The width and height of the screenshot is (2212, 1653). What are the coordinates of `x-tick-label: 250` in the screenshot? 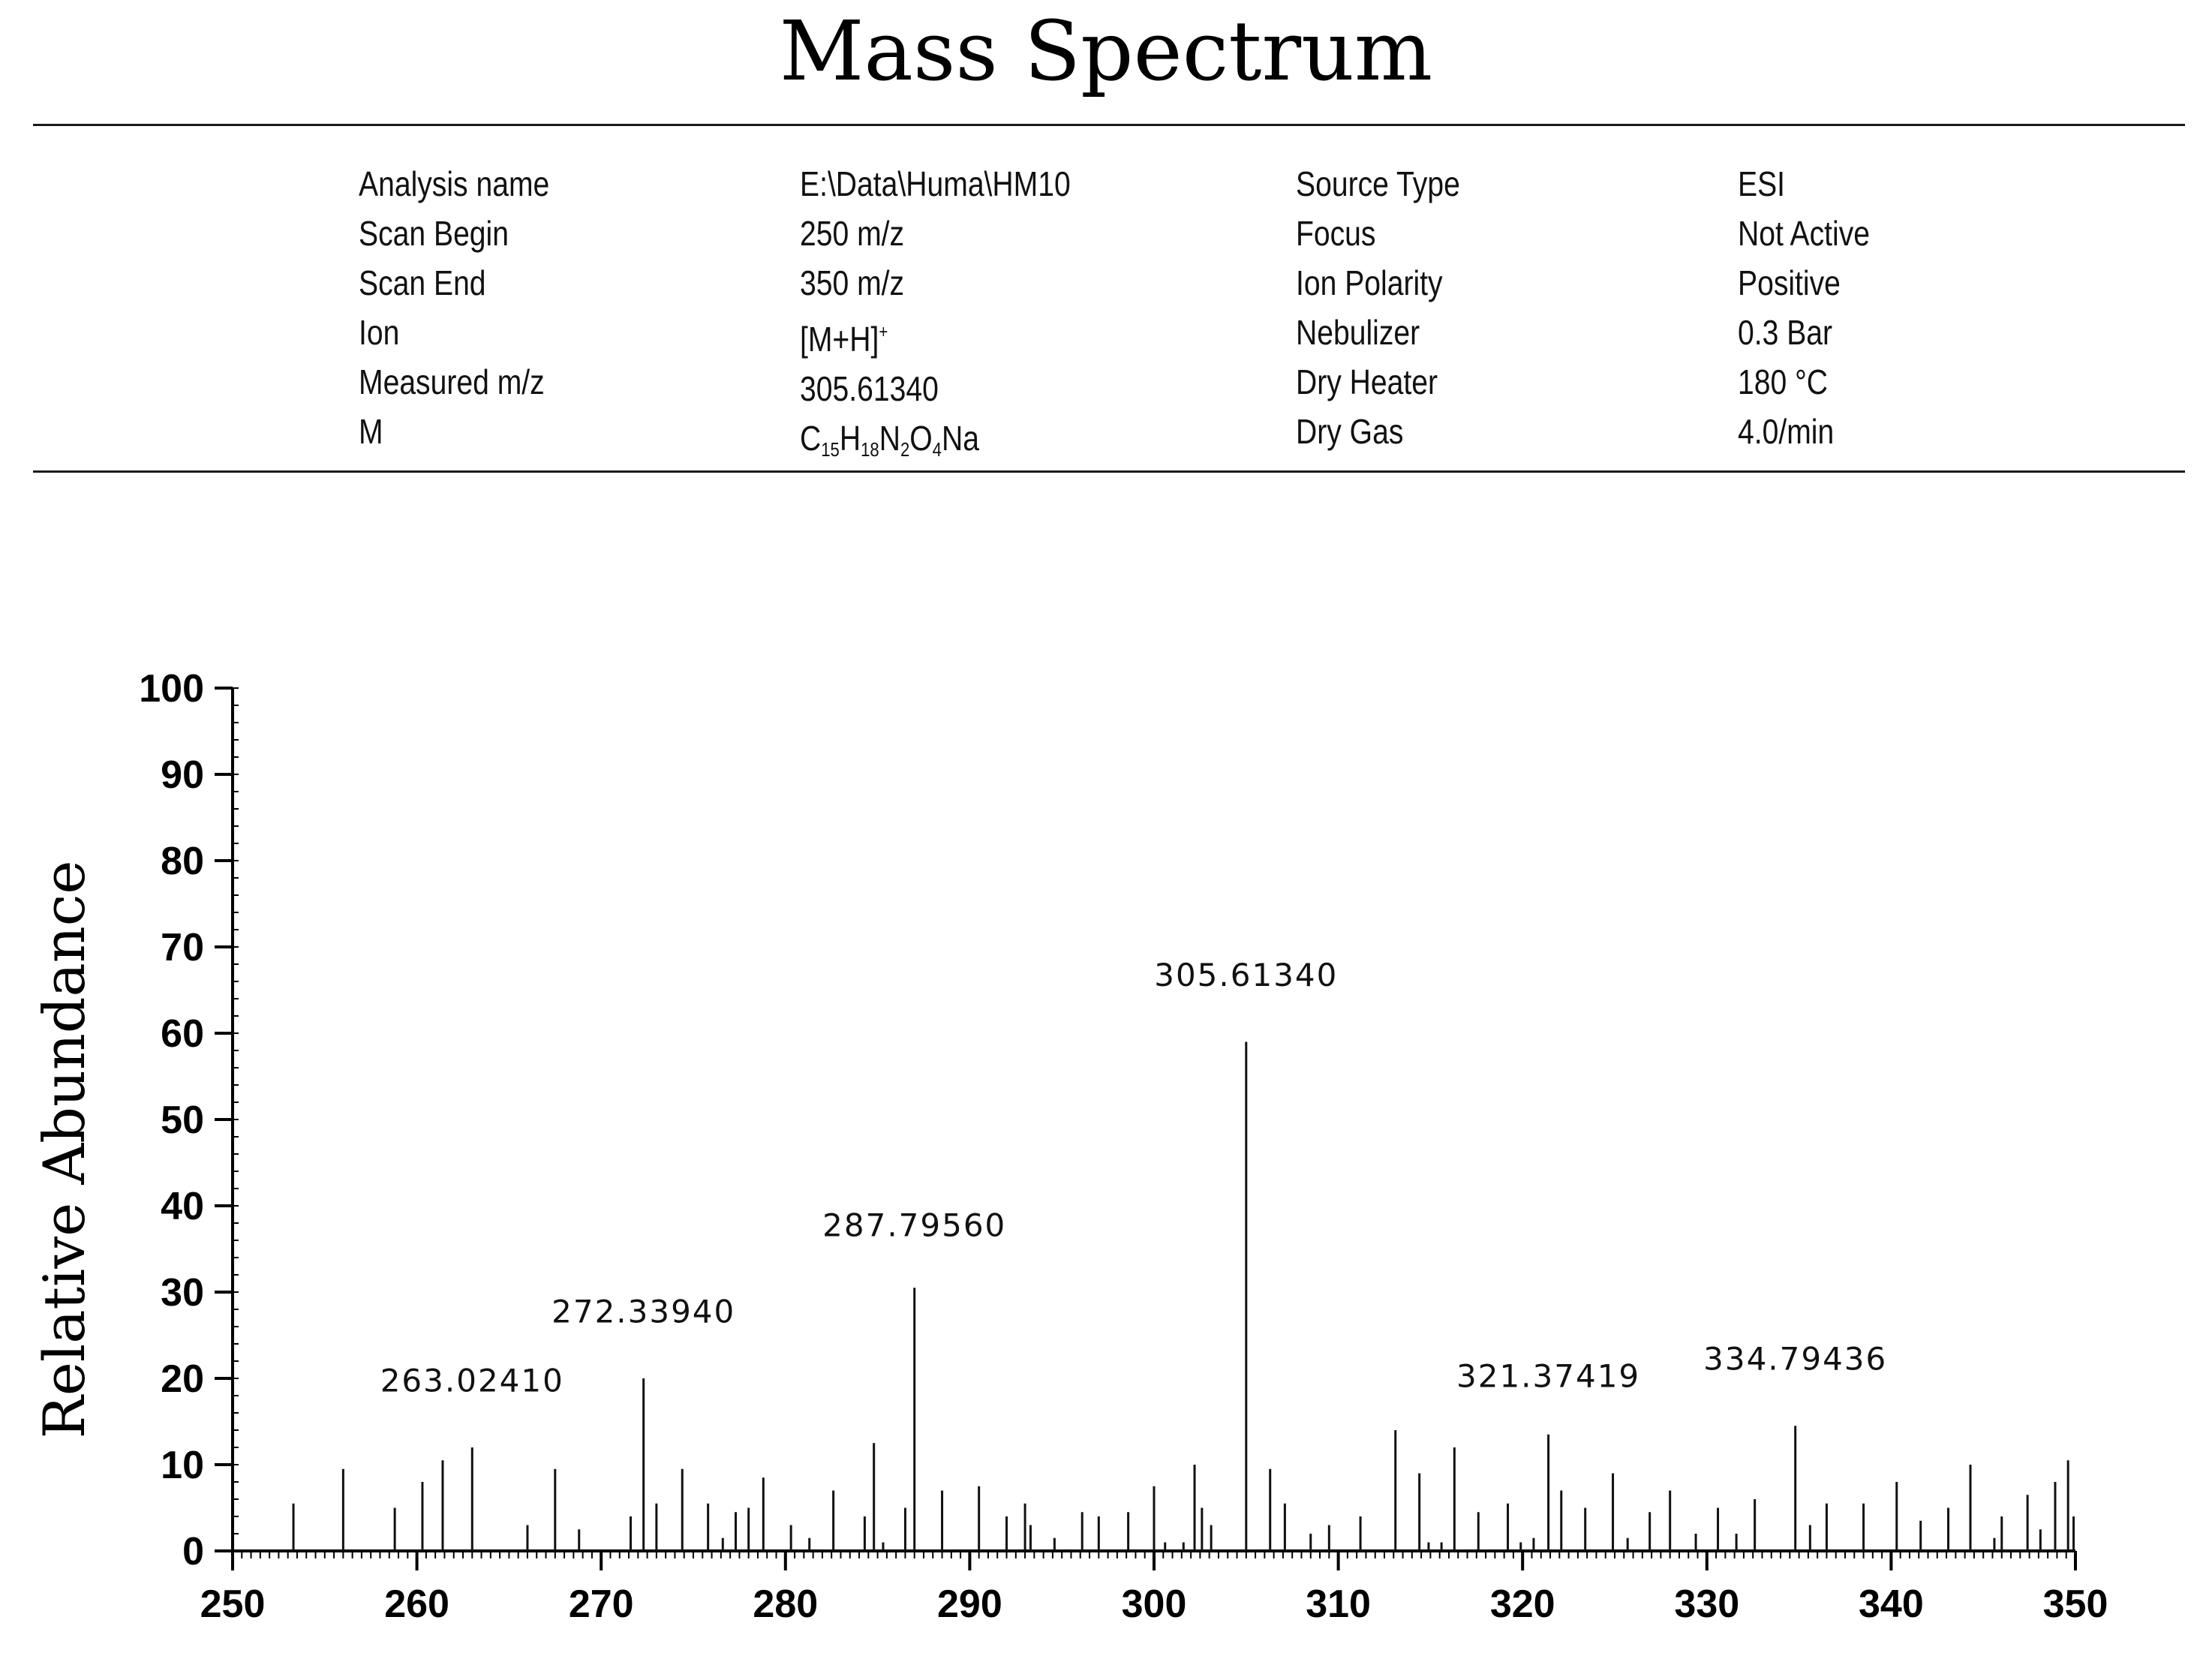 It's located at (233, 1604).